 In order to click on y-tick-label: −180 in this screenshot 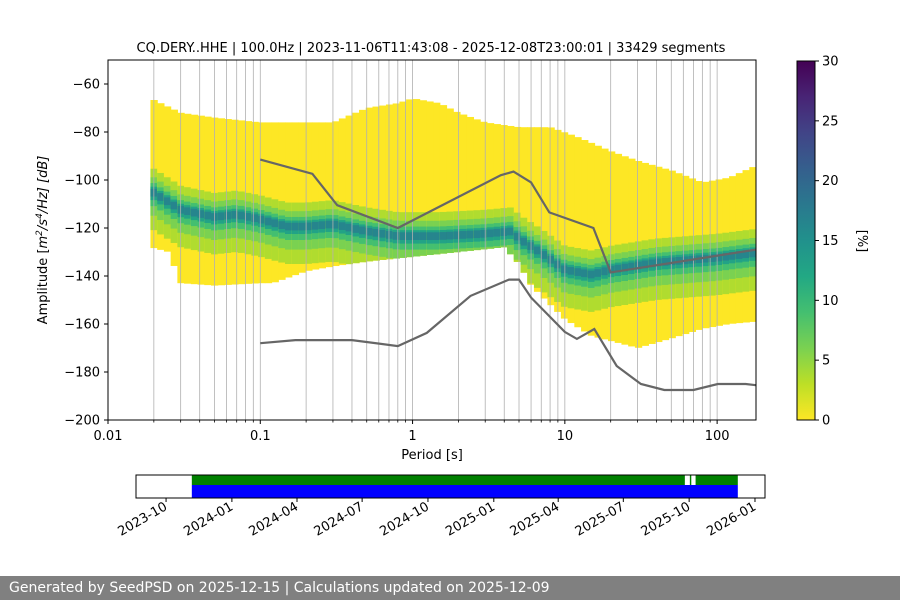, I will do `click(82, 373)`.